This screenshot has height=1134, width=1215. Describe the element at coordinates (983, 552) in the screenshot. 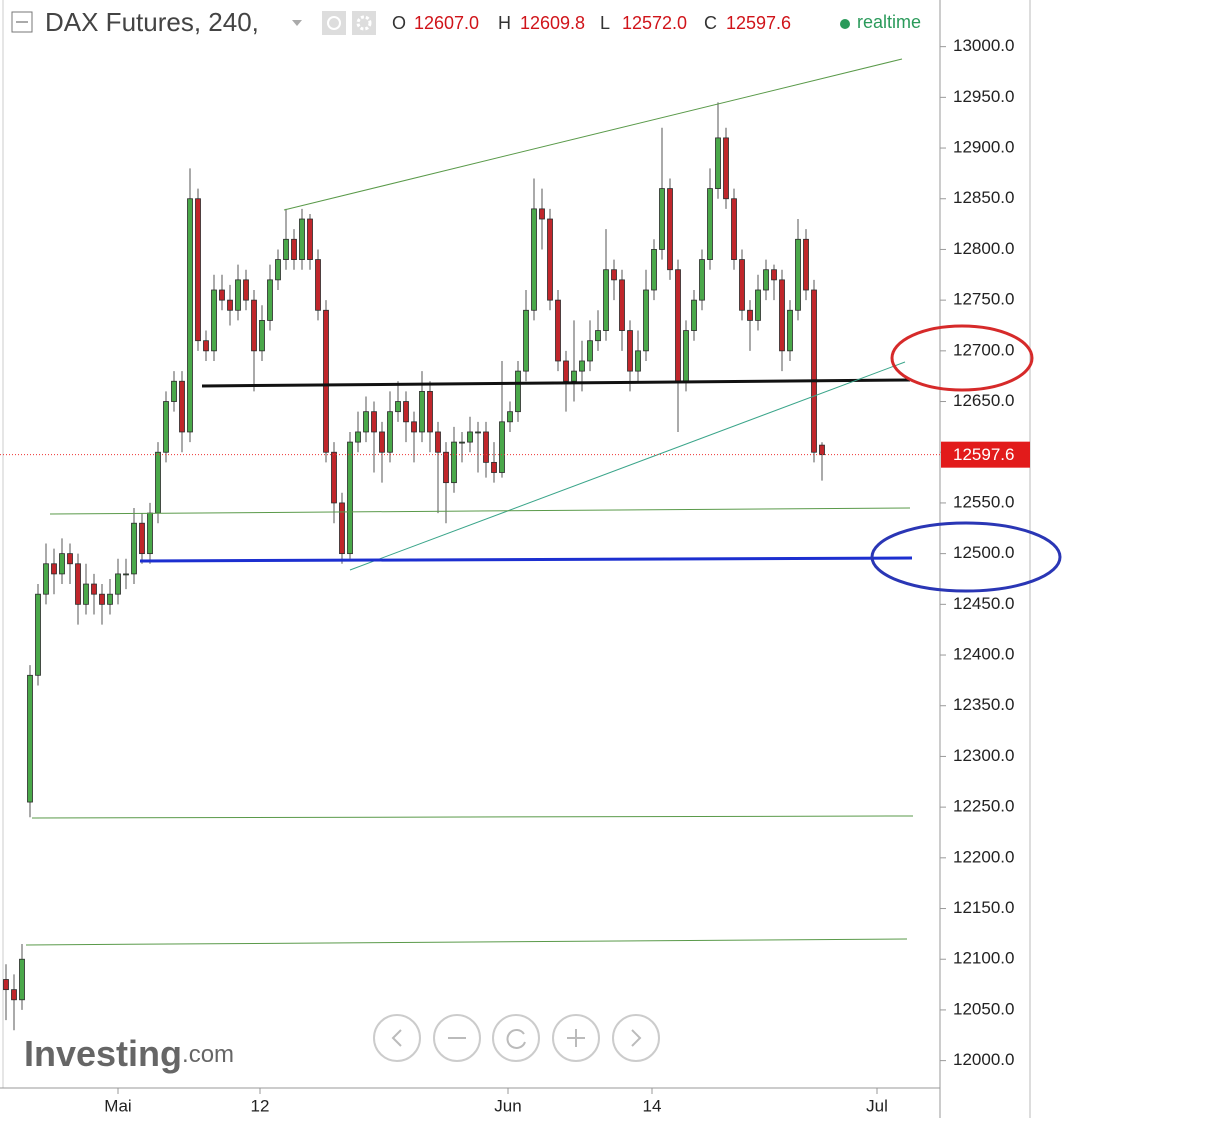

I see `y-tick-label: 12500.0` at that location.